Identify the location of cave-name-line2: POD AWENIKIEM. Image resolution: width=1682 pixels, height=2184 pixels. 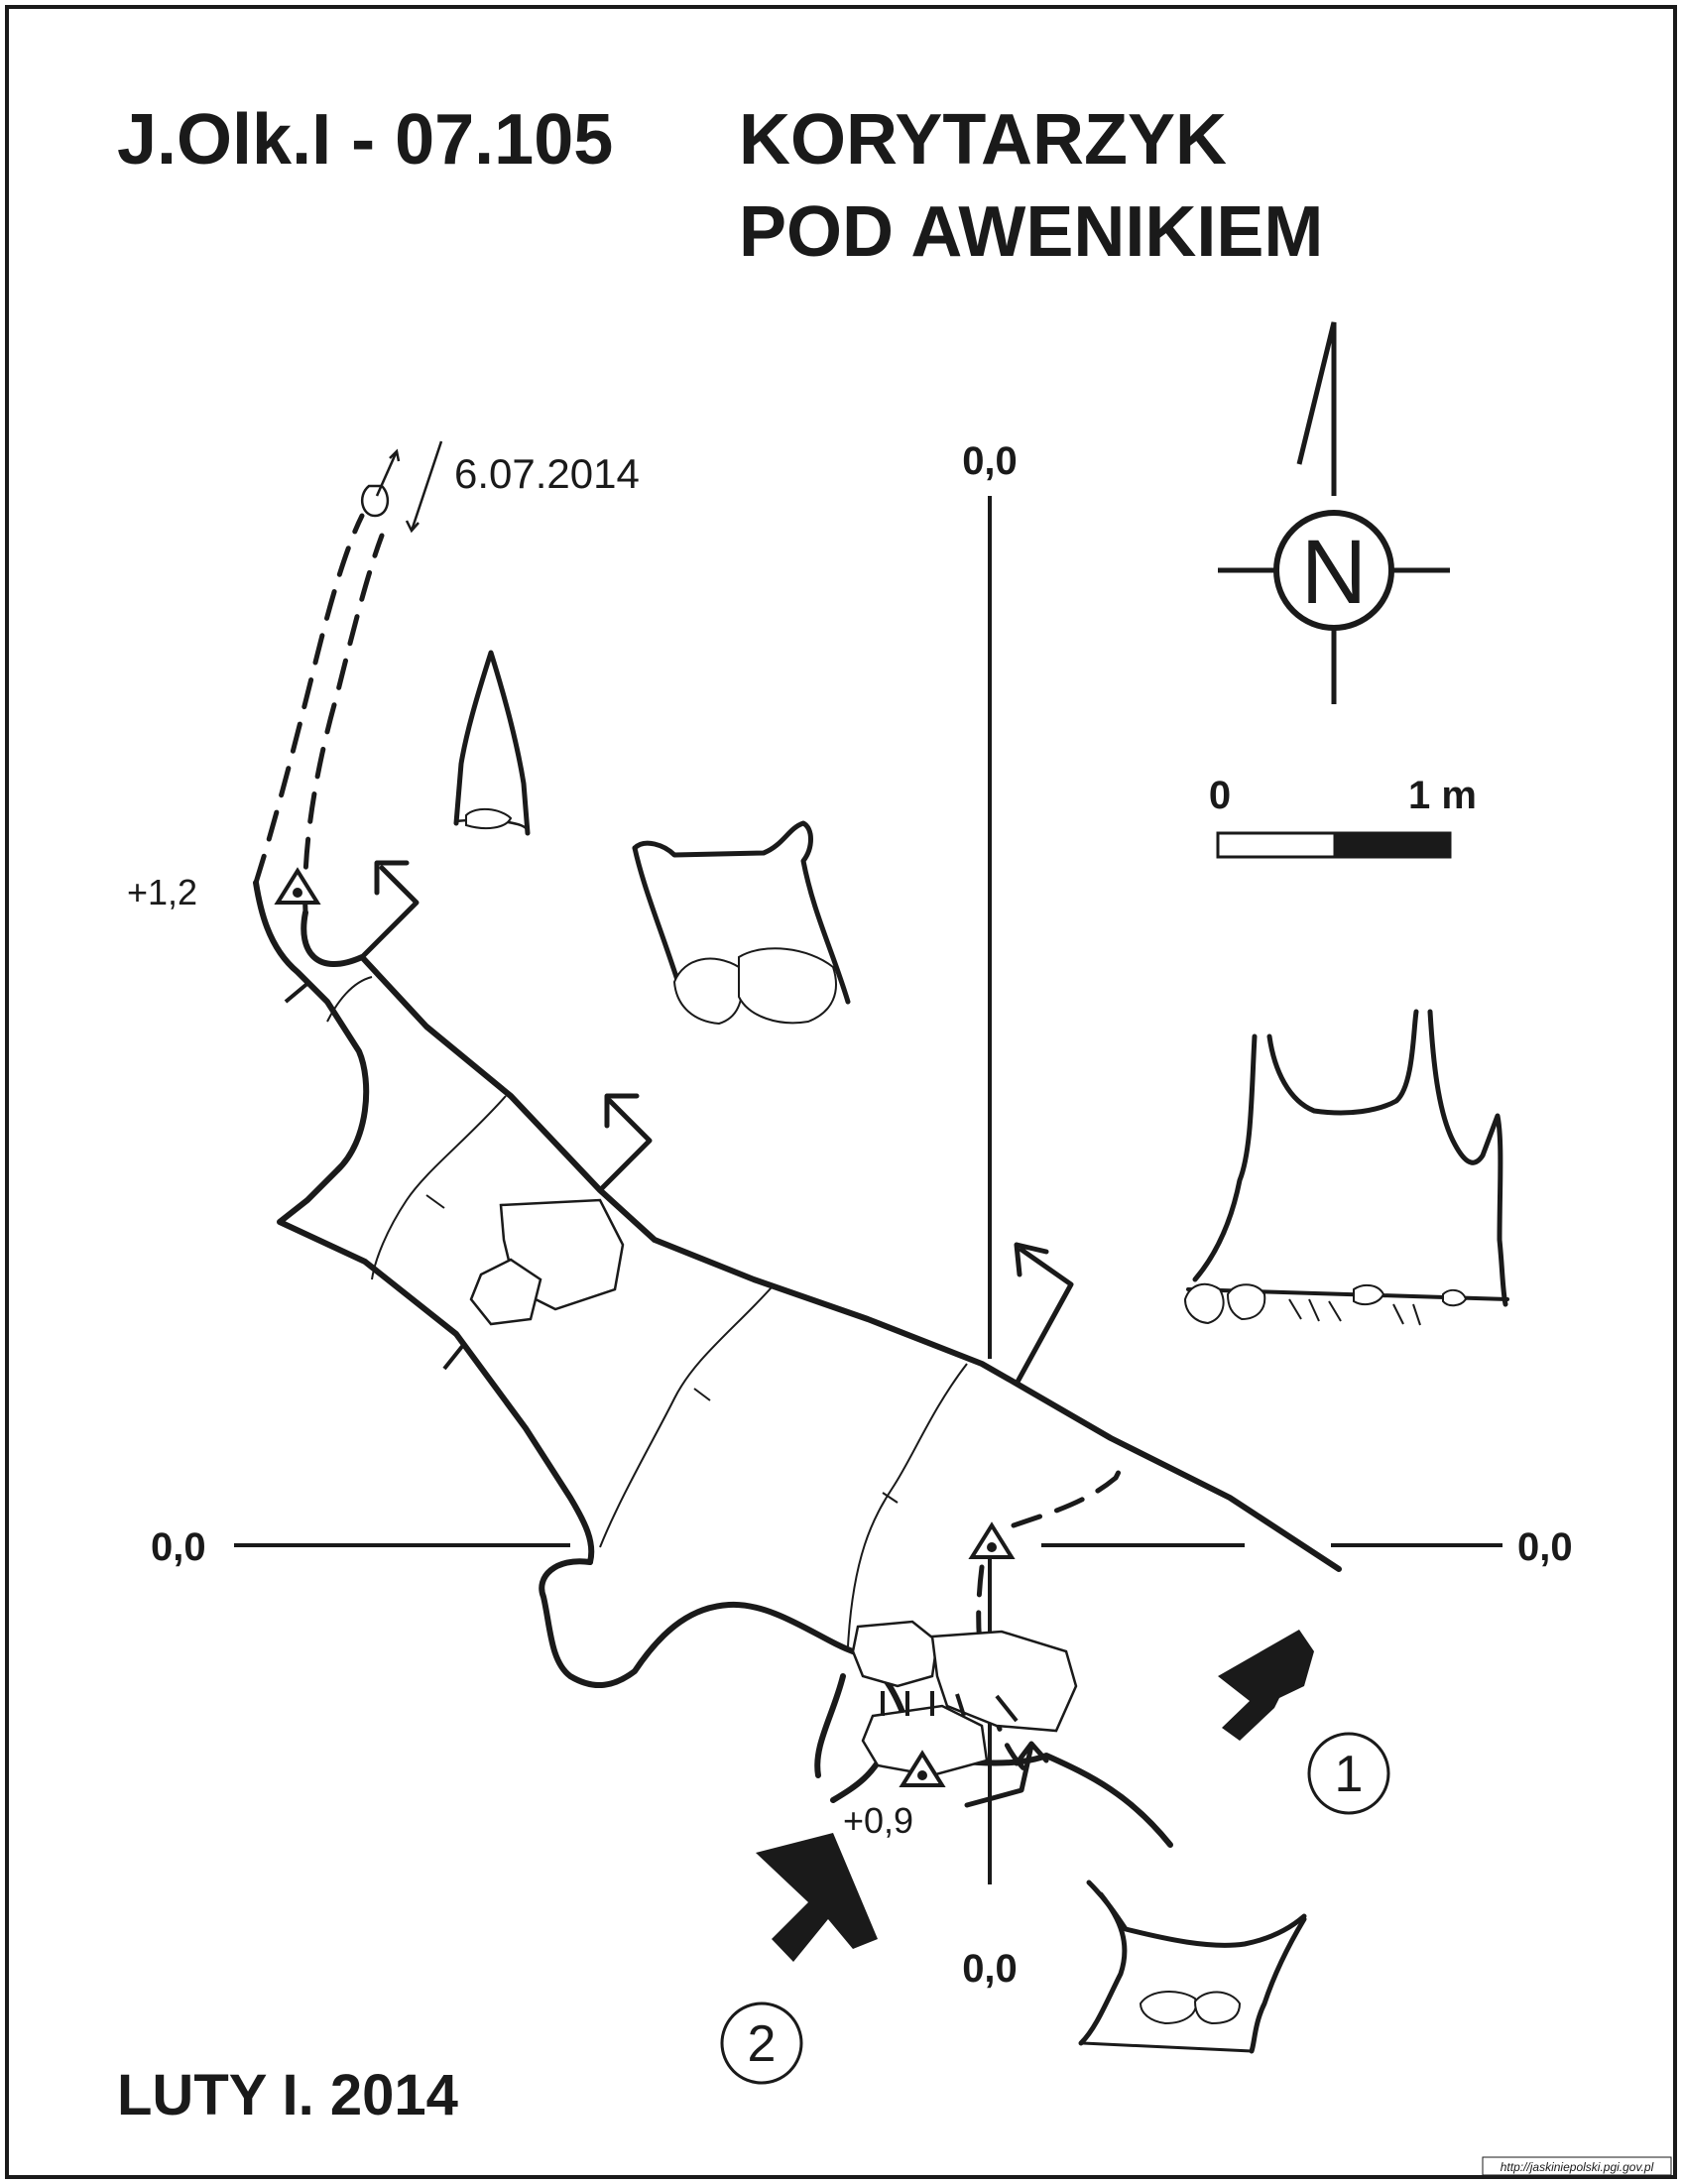
(1031, 232).